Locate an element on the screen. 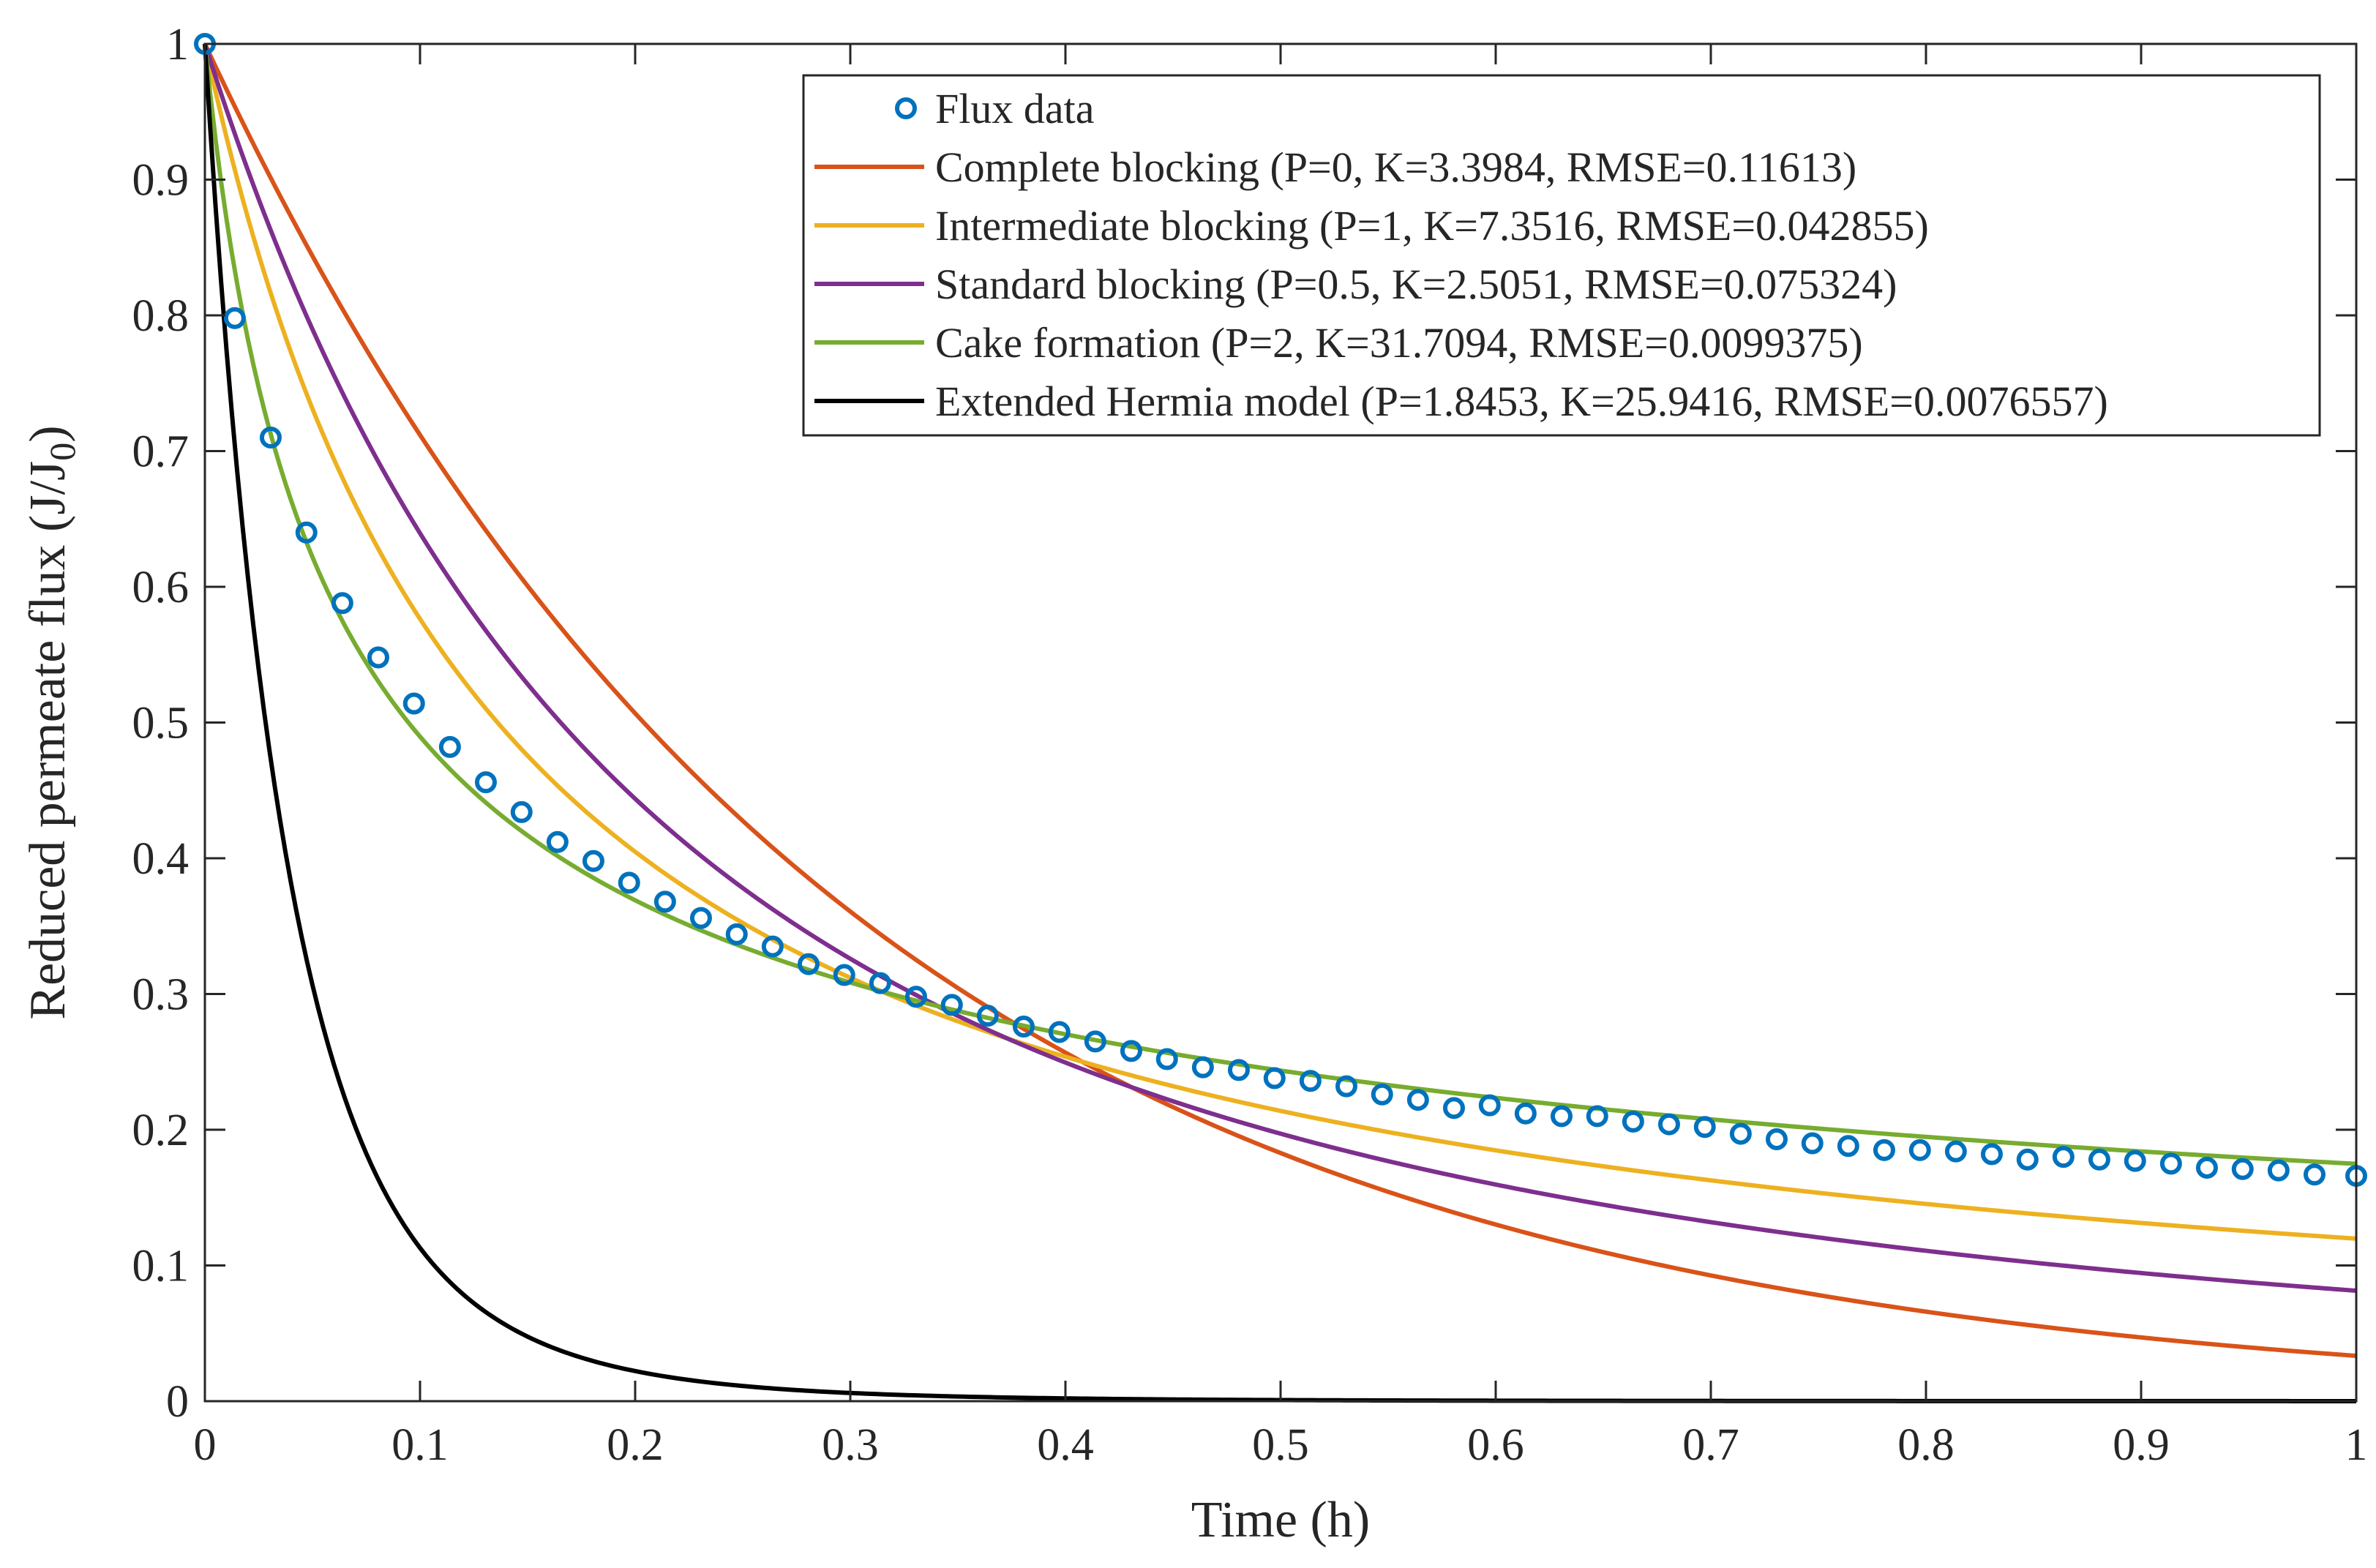 This screenshot has width=2376, height=1568. x-axis-label: Time (h) is located at coordinates (1280, 1520).